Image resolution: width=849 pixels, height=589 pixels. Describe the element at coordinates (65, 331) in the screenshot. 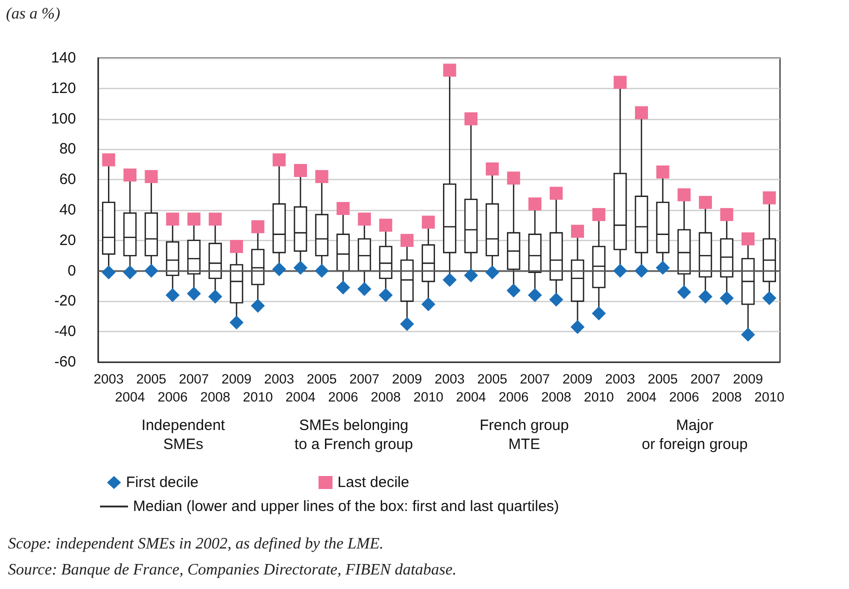

I see `y-tick-label: -40` at that location.